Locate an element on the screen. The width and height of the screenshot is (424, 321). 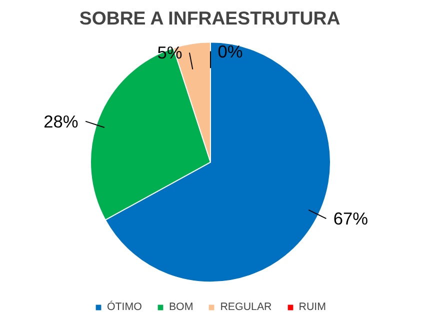
data-label: 5% is located at coordinates (169, 52).